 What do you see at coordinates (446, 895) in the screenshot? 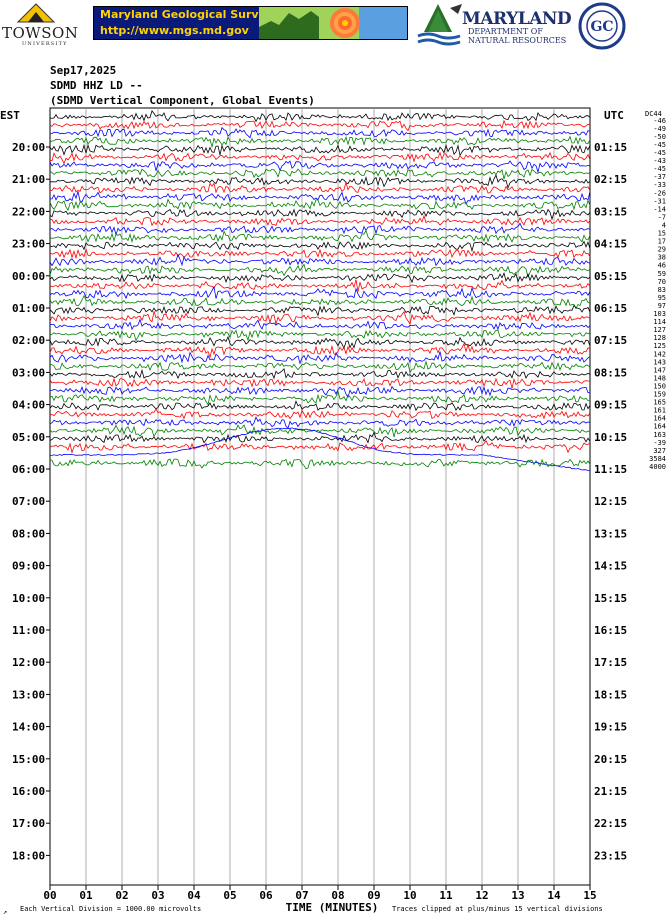
I see `x-tick-label: 11` at bounding box center [446, 895].